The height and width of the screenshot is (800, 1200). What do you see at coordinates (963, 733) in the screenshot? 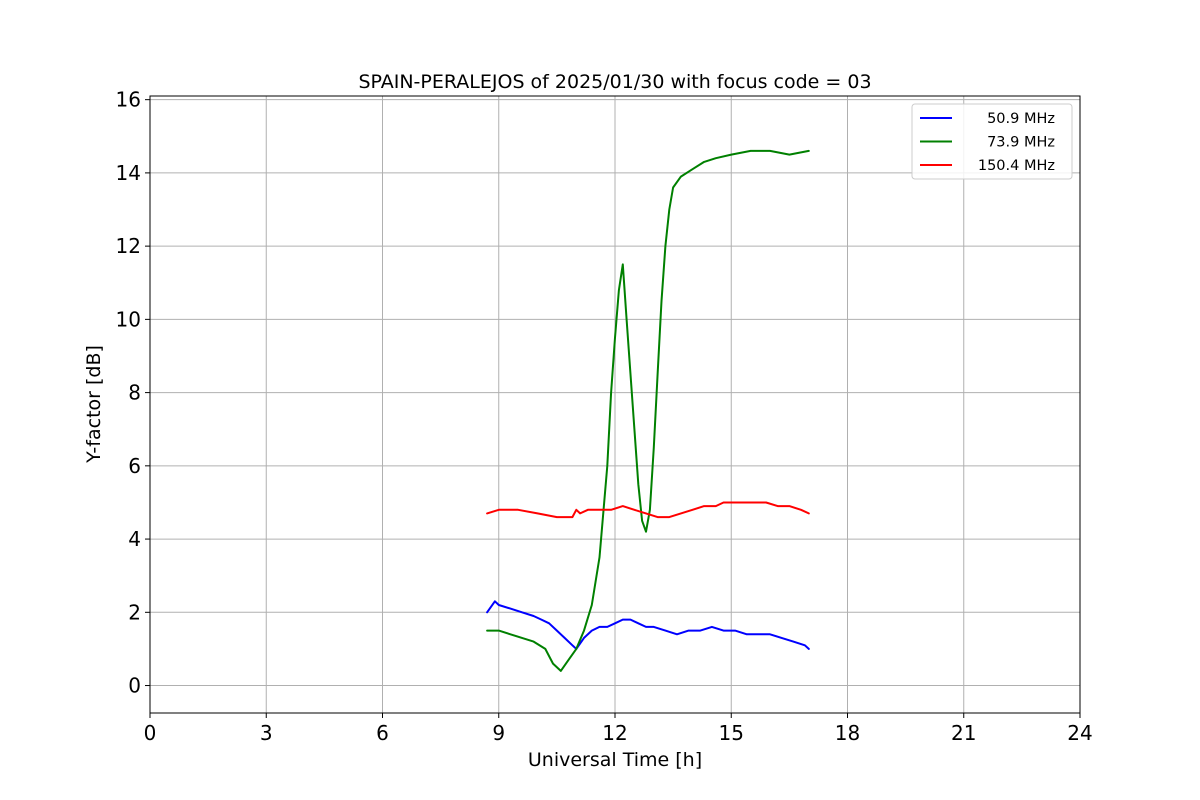
I see `x-tick-label: 21` at bounding box center [963, 733].